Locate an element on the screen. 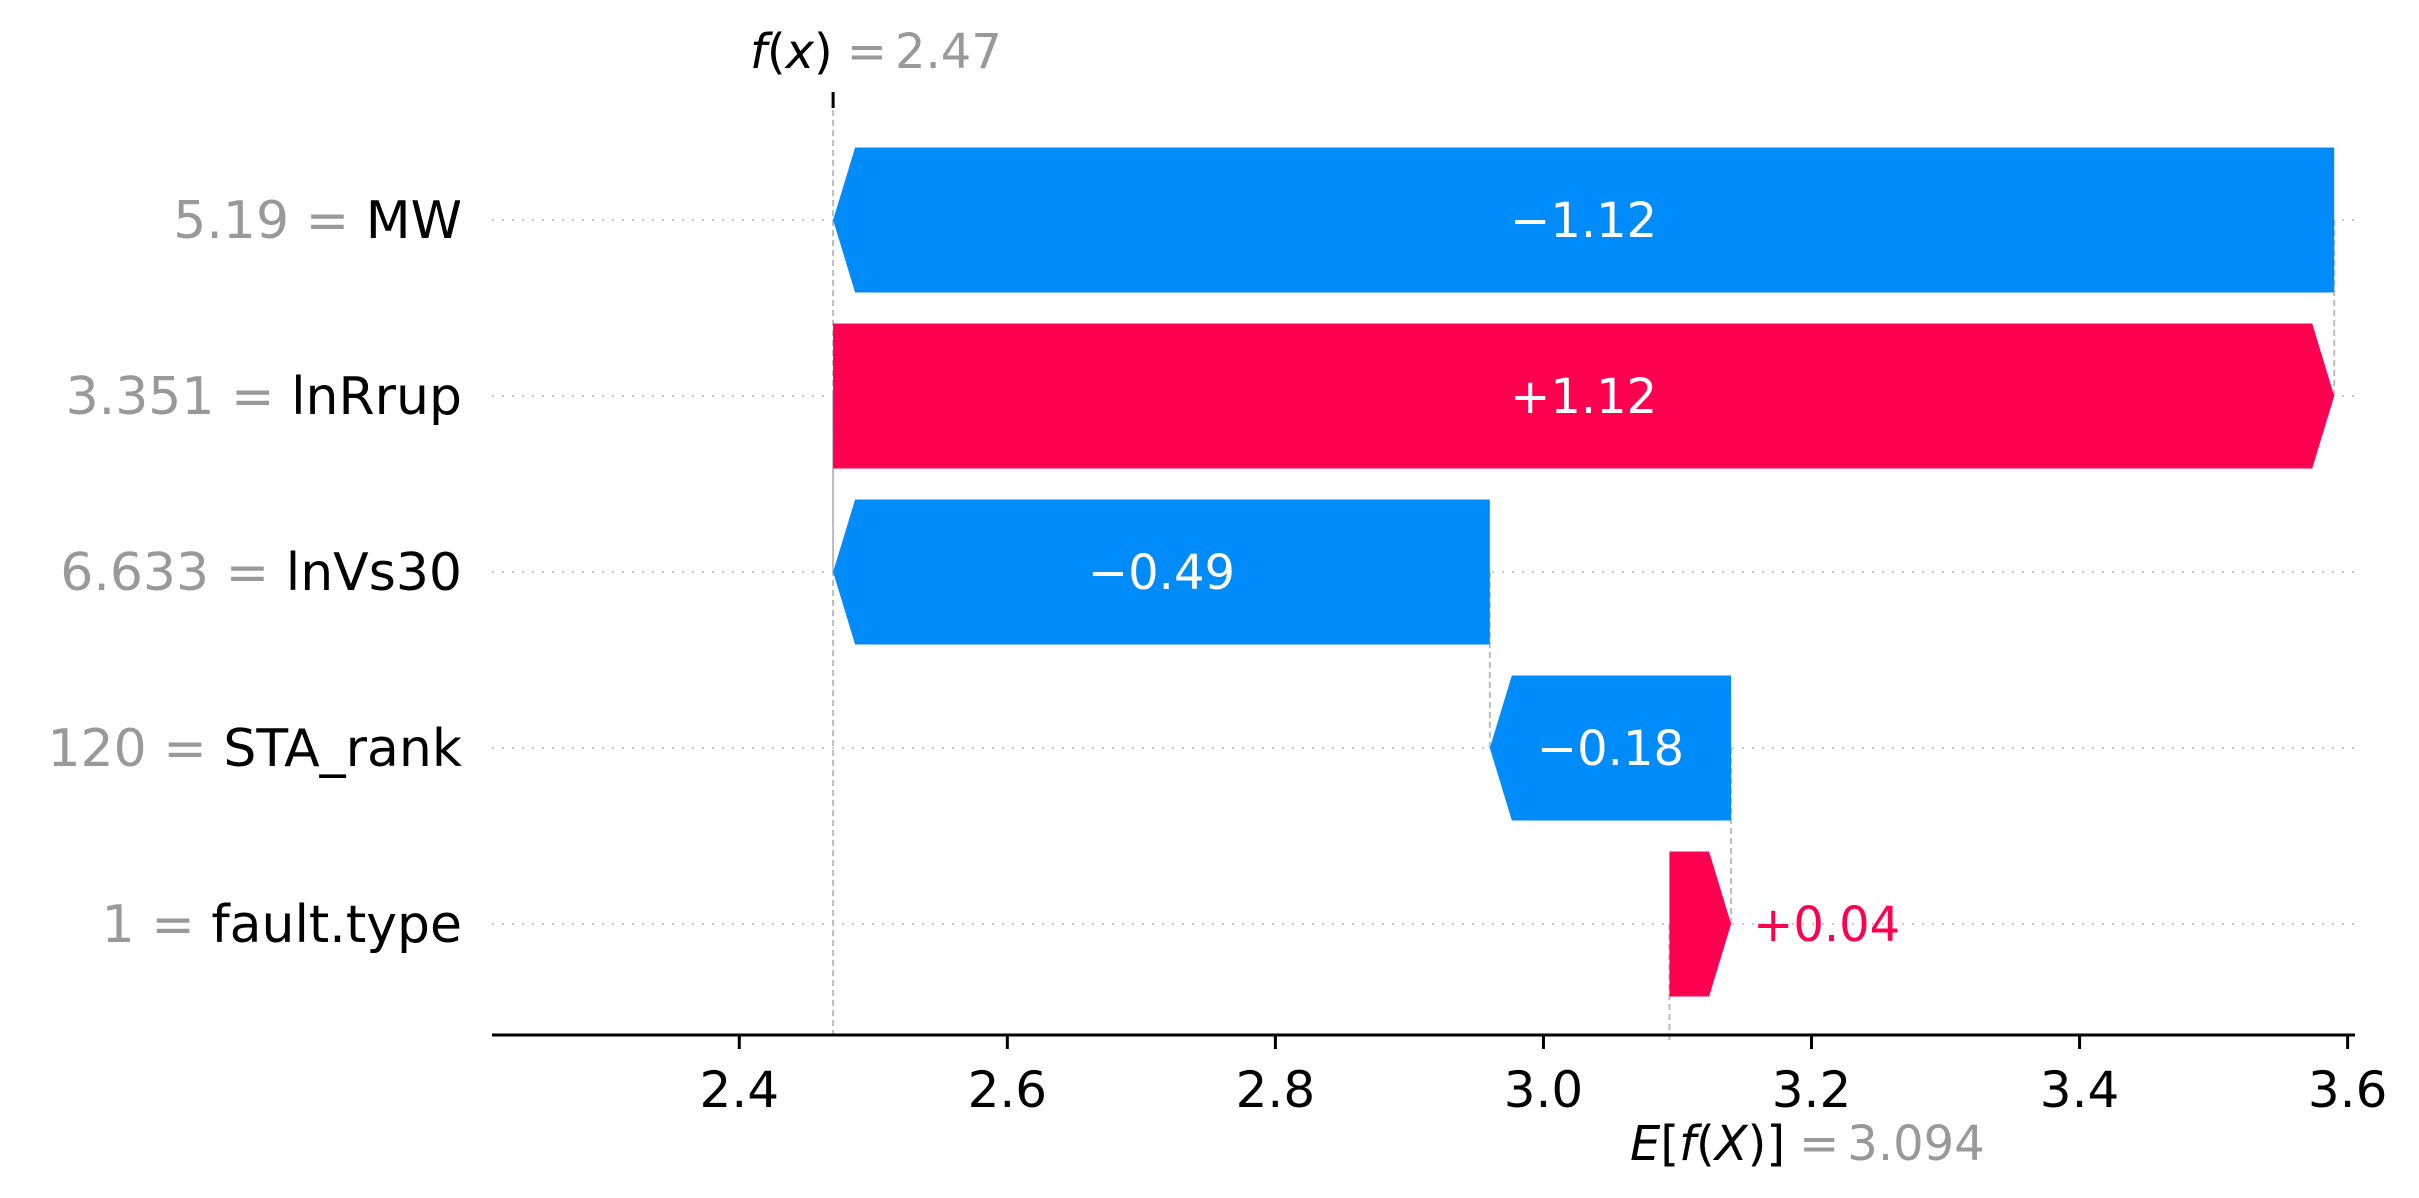 The image size is (2419, 1198). feature-name: lnRrup is located at coordinates (376, 397).